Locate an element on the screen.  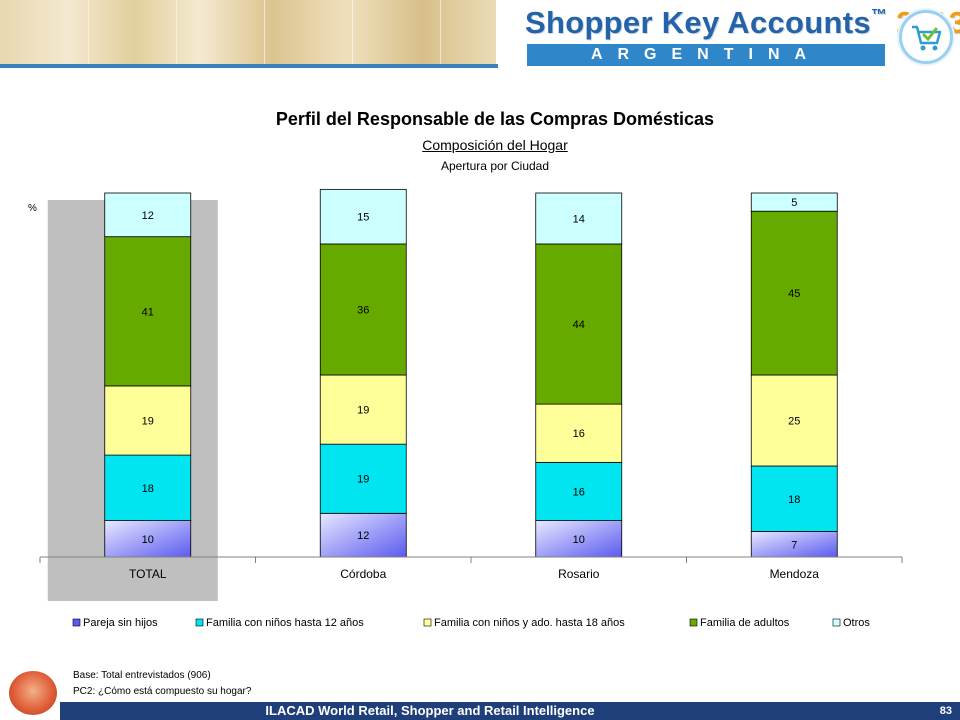
x-tick-label: TOTAL is located at coordinates (148, 574).